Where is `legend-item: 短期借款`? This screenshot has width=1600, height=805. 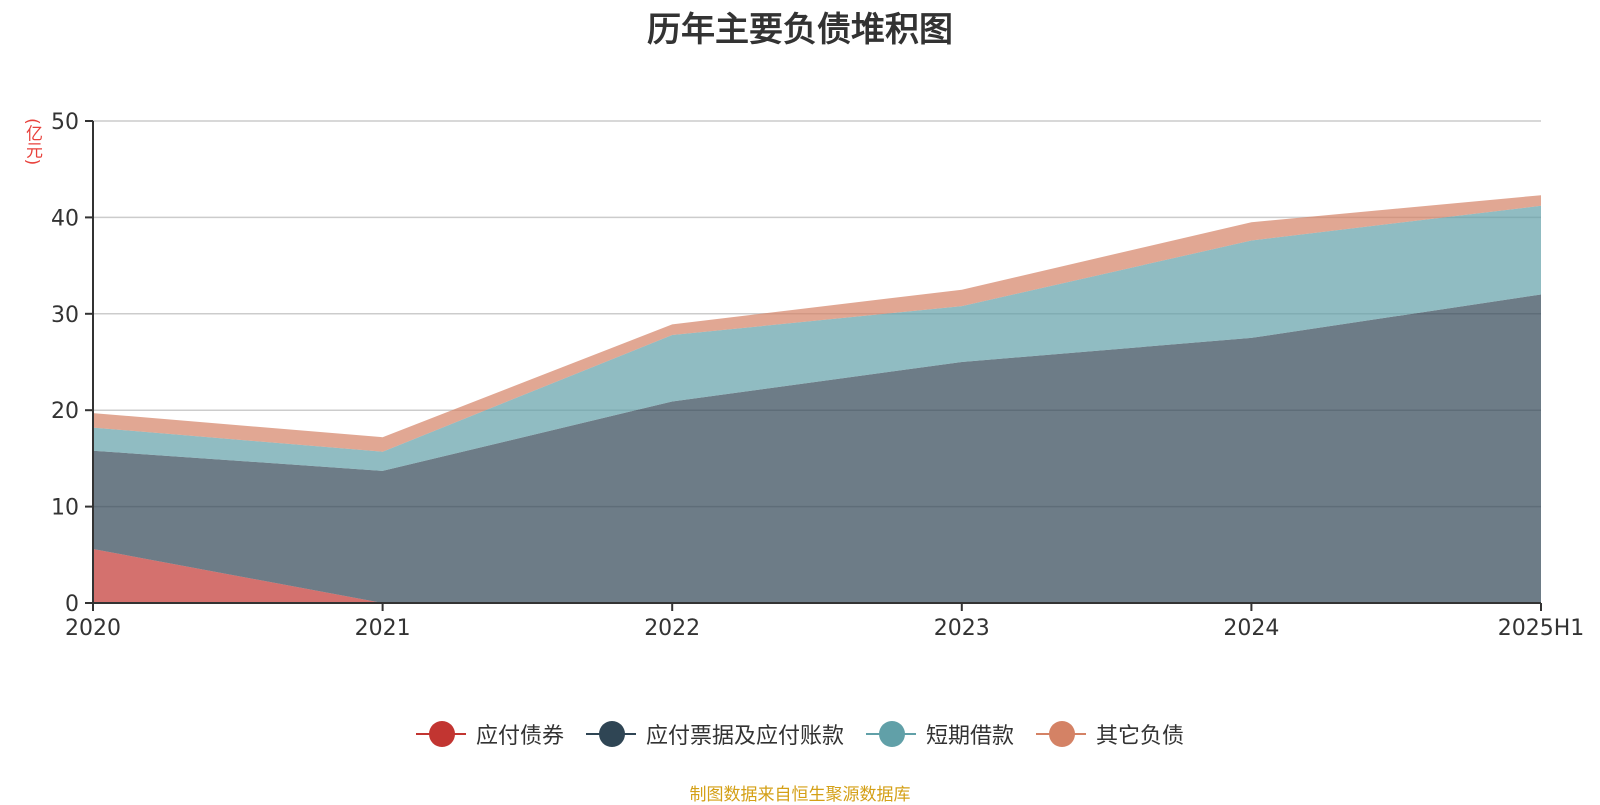
legend-item: 短期借款 is located at coordinates (940, 734).